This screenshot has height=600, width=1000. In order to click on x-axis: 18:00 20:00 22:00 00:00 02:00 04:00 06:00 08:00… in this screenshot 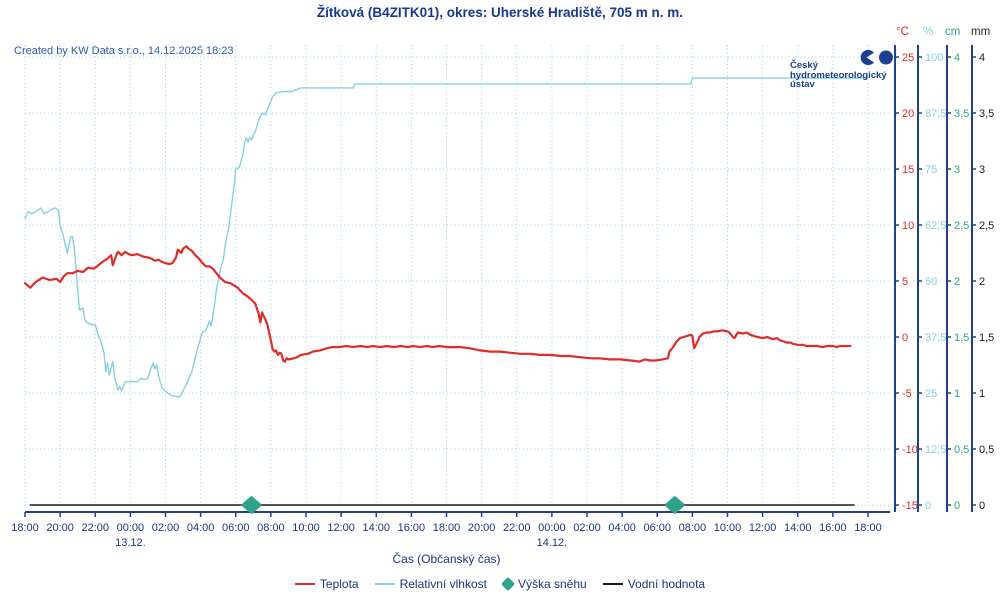, I will do `click(450, 530)`.